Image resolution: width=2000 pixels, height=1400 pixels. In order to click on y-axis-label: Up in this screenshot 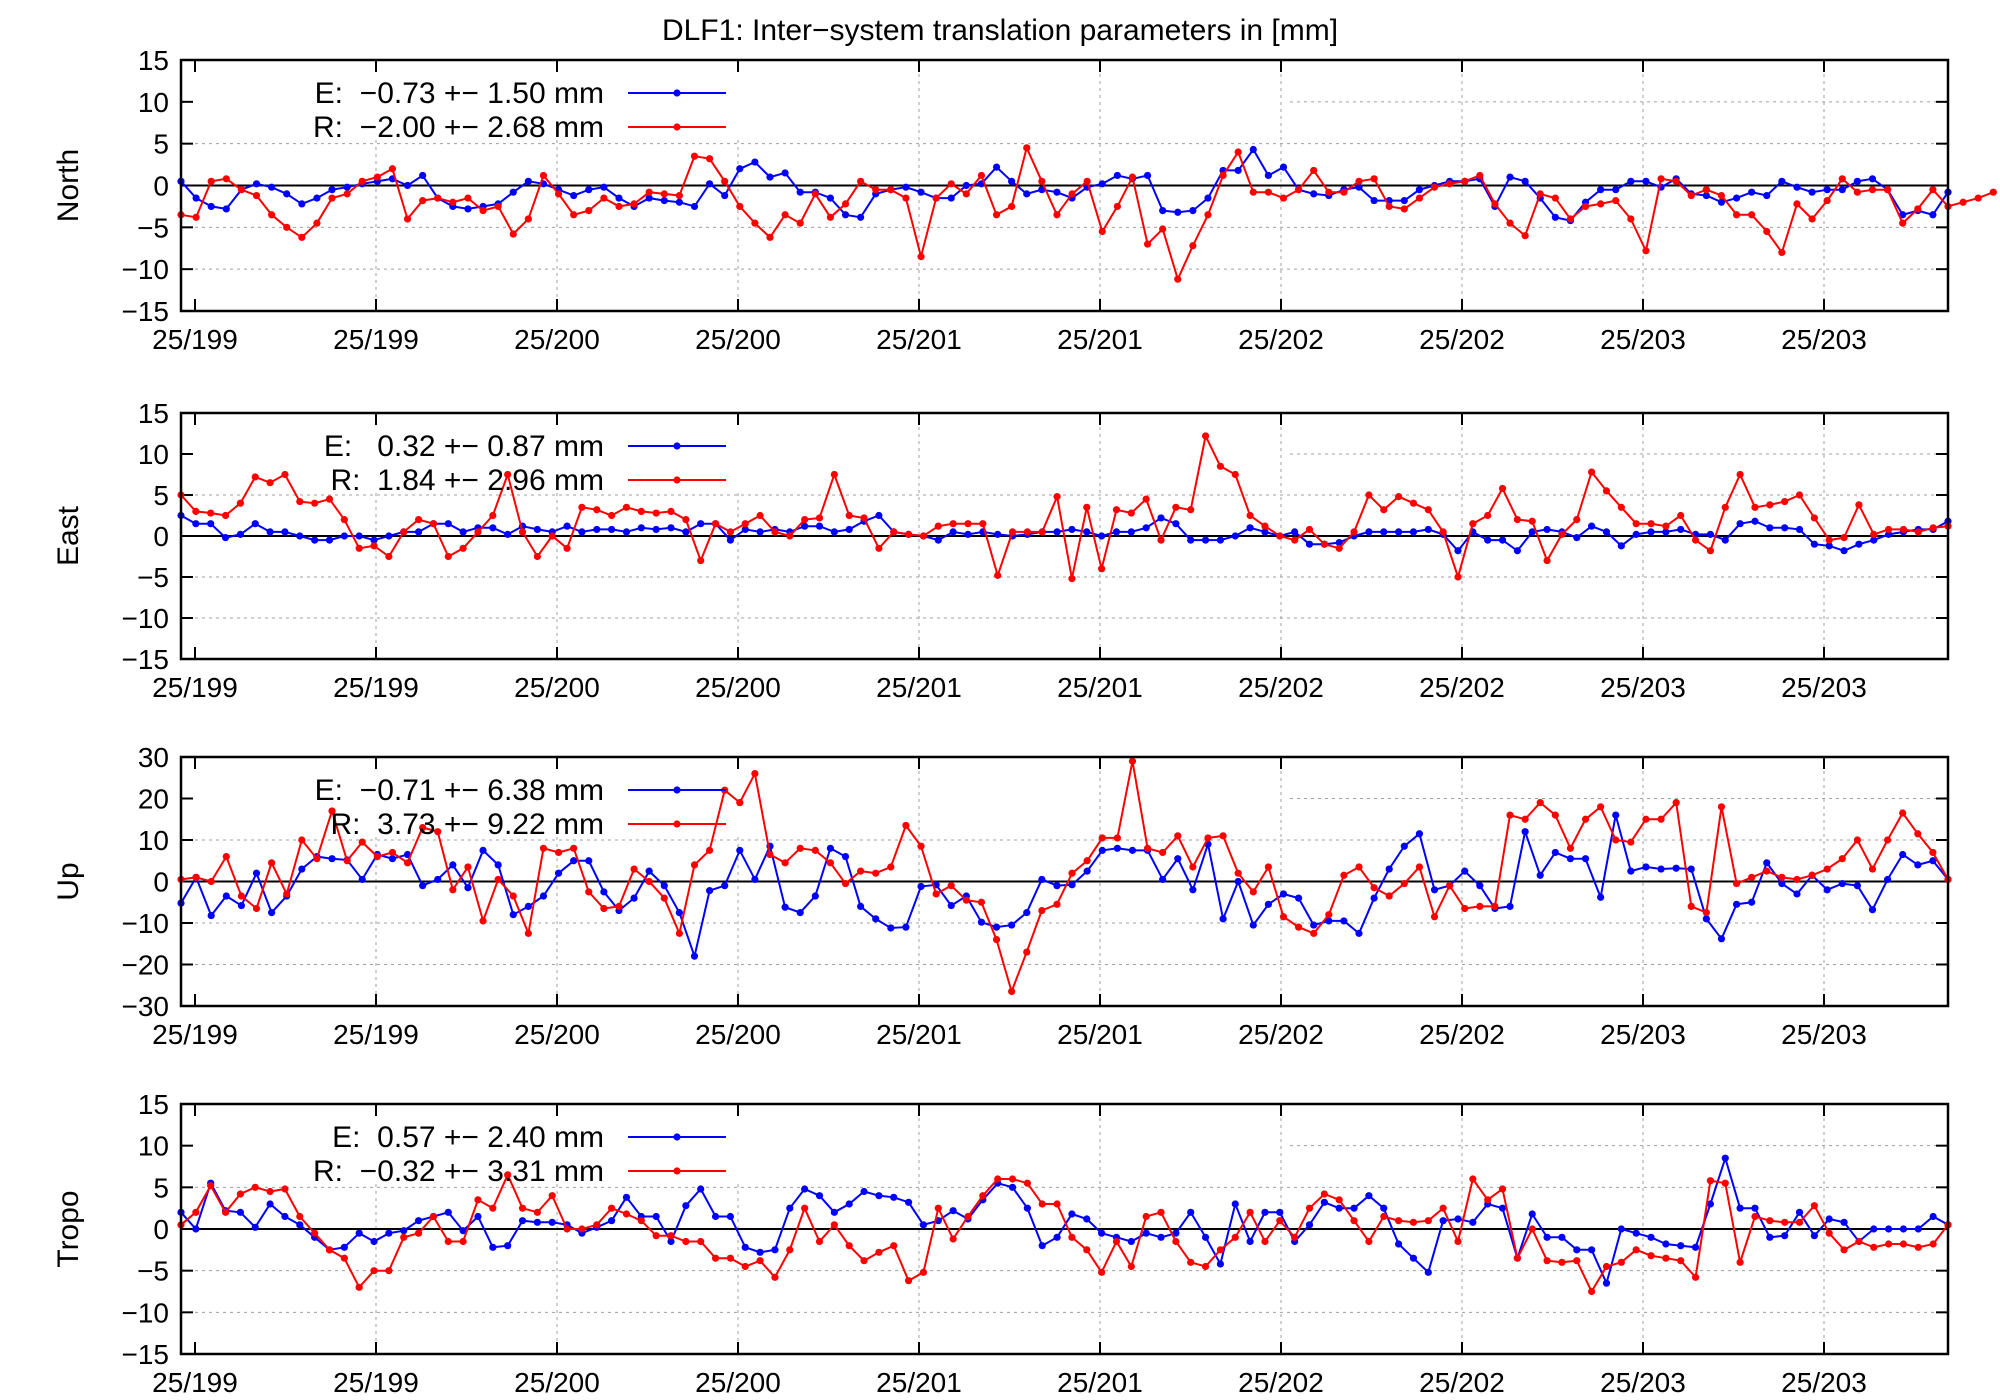, I will do `click(68, 881)`.